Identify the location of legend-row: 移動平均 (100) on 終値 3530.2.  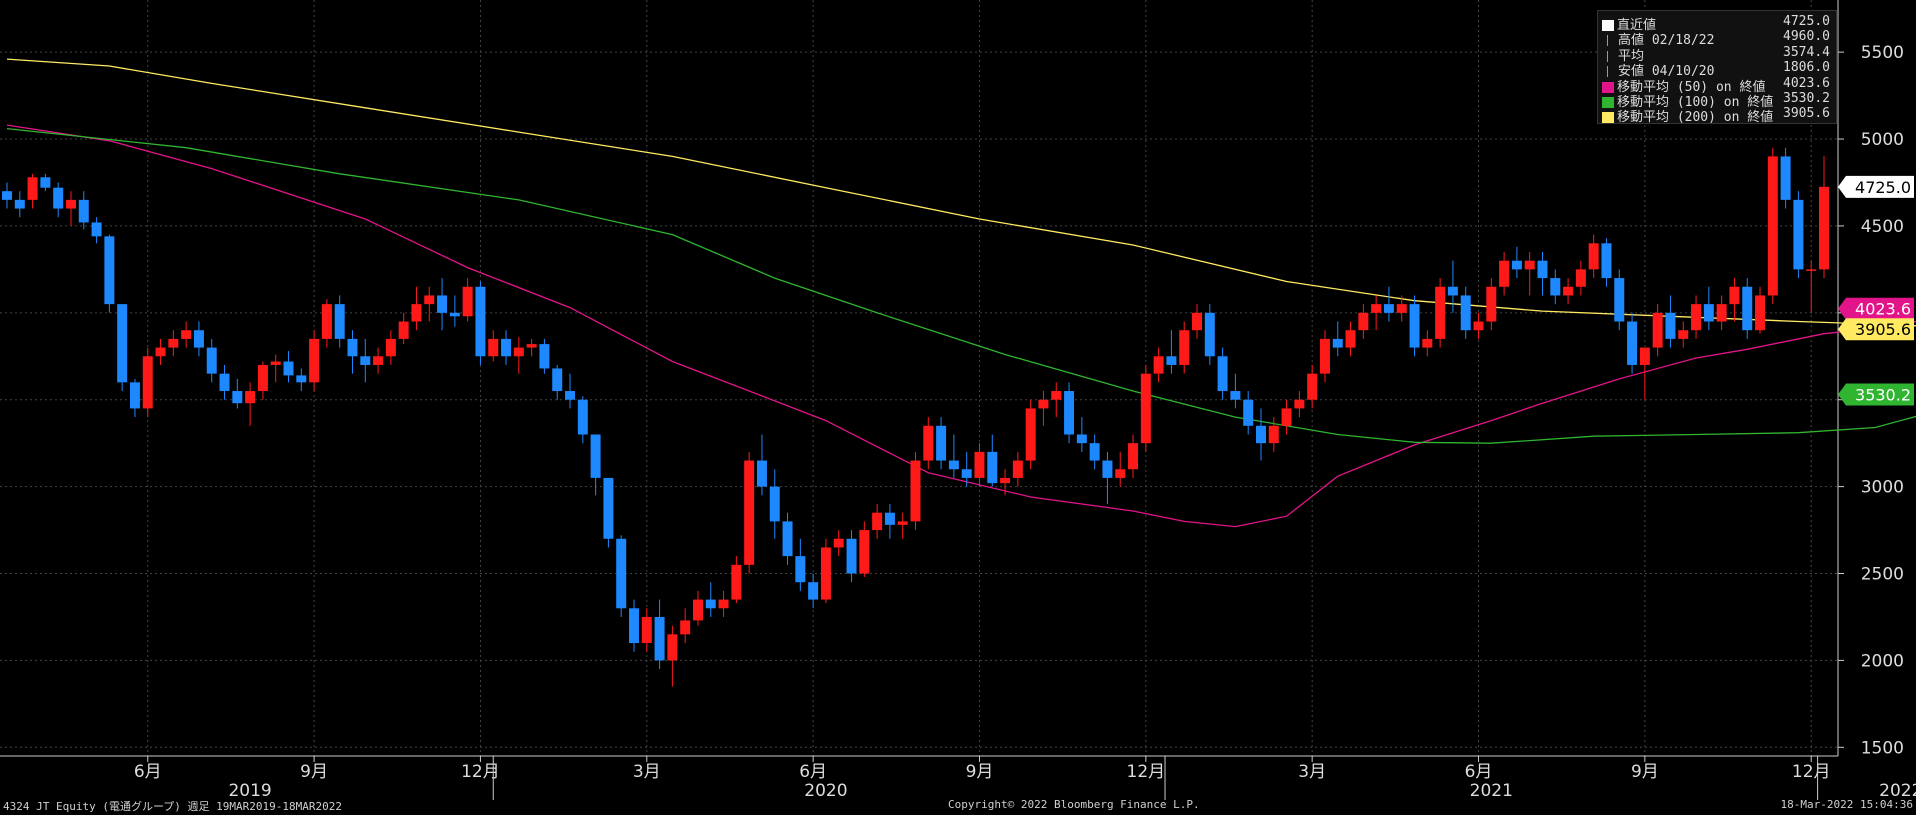
(1717, 100).